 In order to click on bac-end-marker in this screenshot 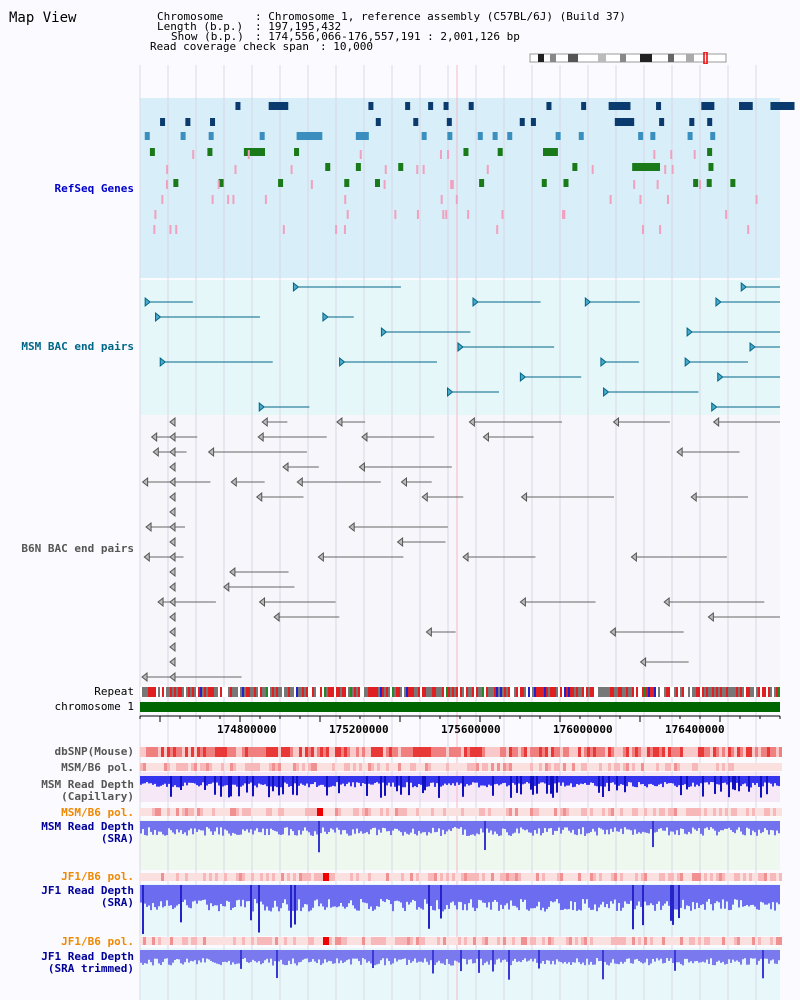, I will do `click(172, 422)`.